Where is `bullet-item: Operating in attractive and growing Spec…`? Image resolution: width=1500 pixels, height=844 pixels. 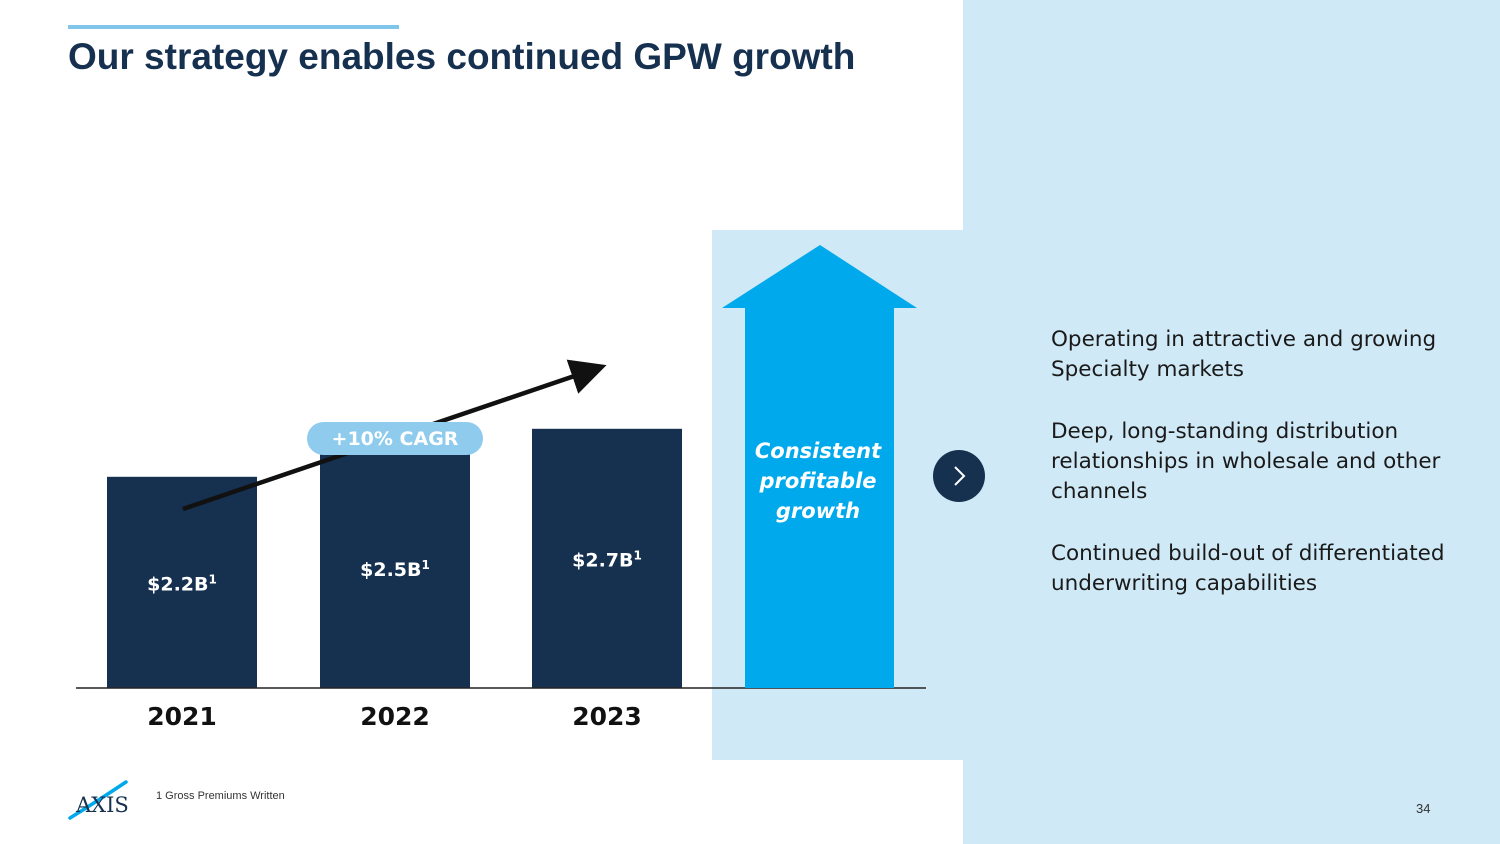
bullet-item: Operating in attractive and growing Spec… is located at coordinates (1244, 354).